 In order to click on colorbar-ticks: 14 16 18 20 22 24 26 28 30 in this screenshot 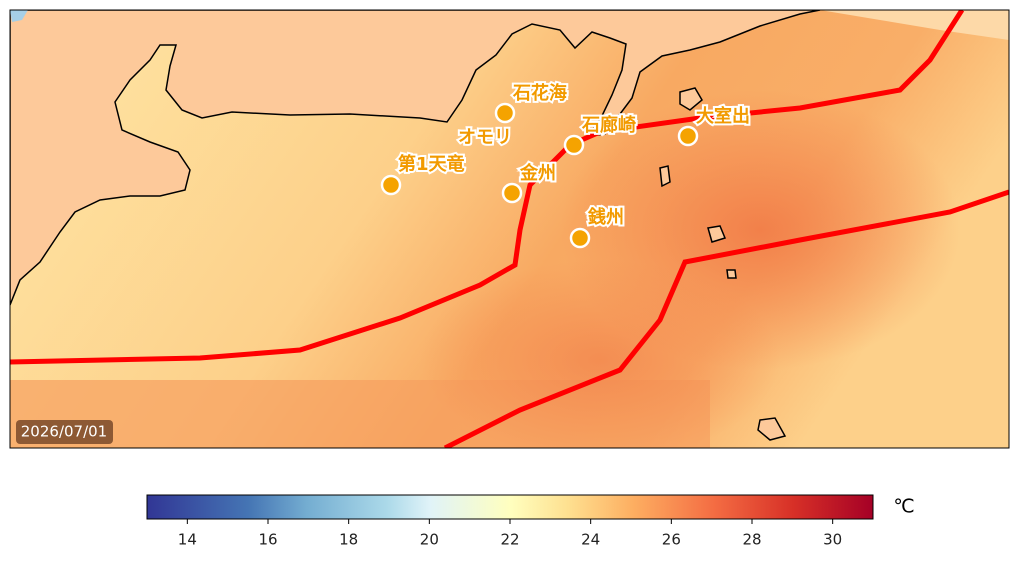, I will do `click(510, 534)`.